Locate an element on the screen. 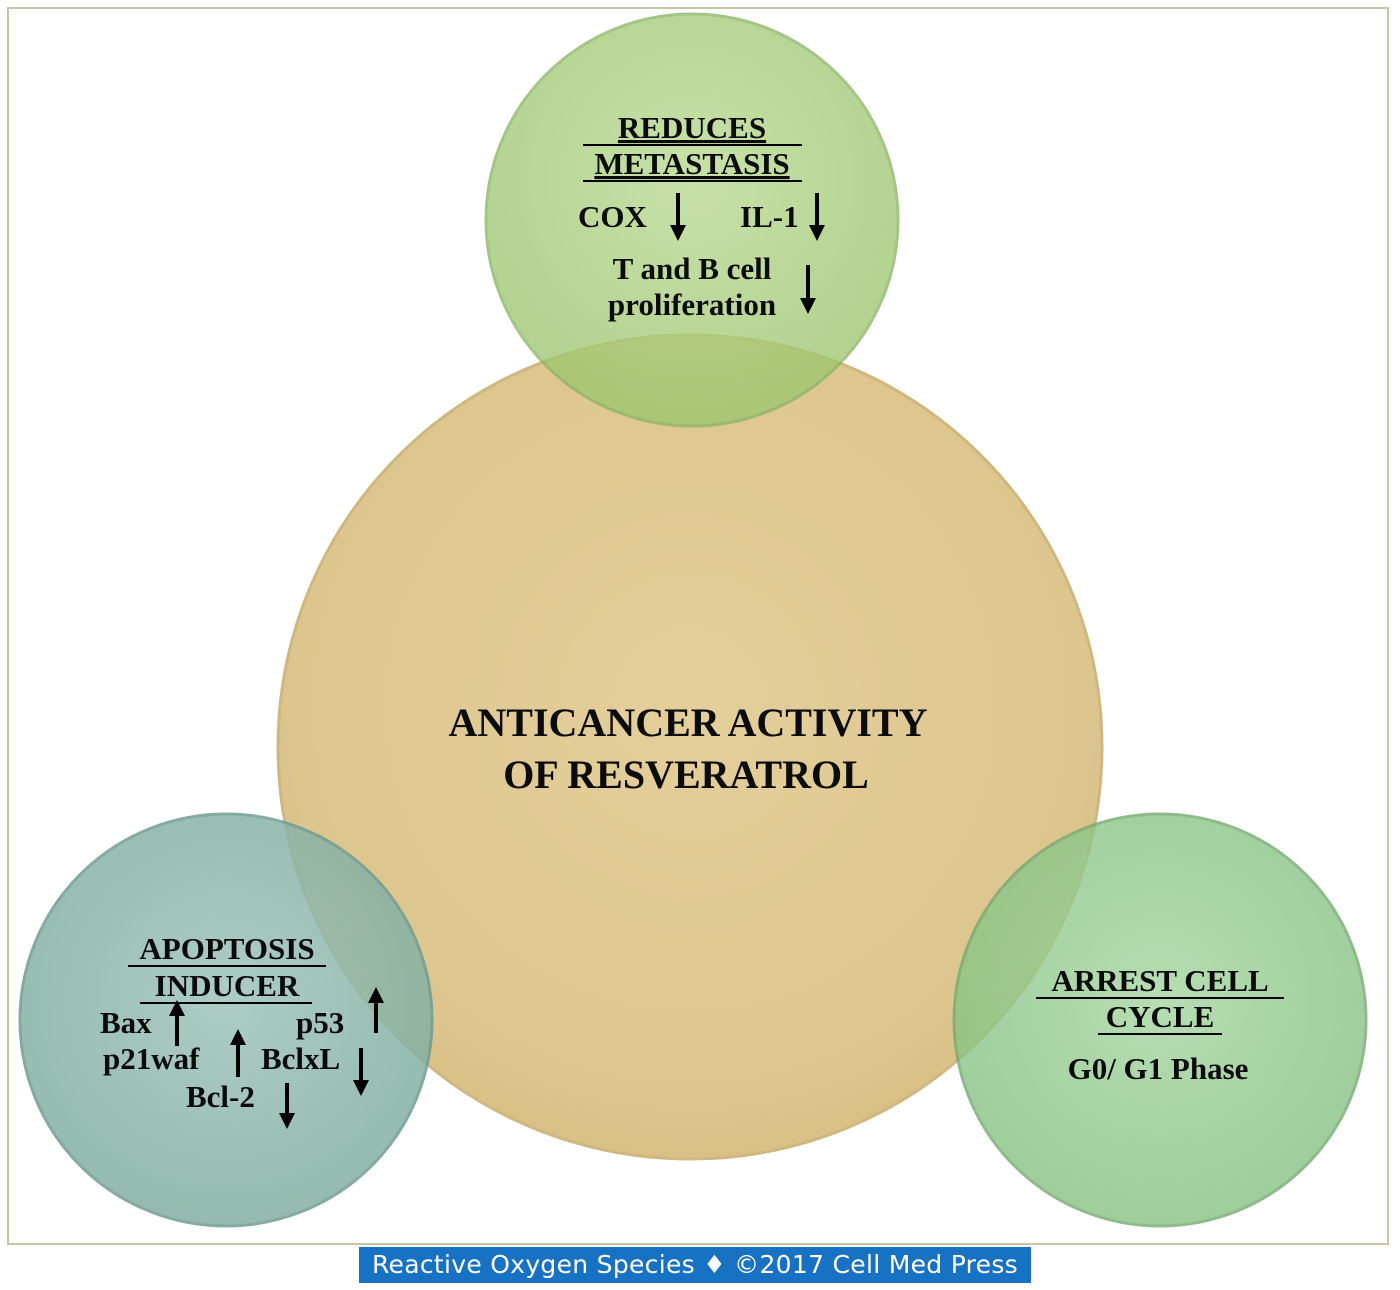  right-circle is located at coordinates (1160, 1020).